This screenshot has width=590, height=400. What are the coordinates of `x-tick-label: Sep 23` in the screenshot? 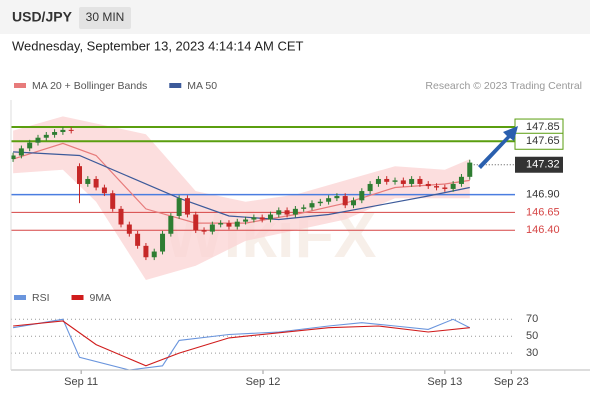 It's located at (511, 382).